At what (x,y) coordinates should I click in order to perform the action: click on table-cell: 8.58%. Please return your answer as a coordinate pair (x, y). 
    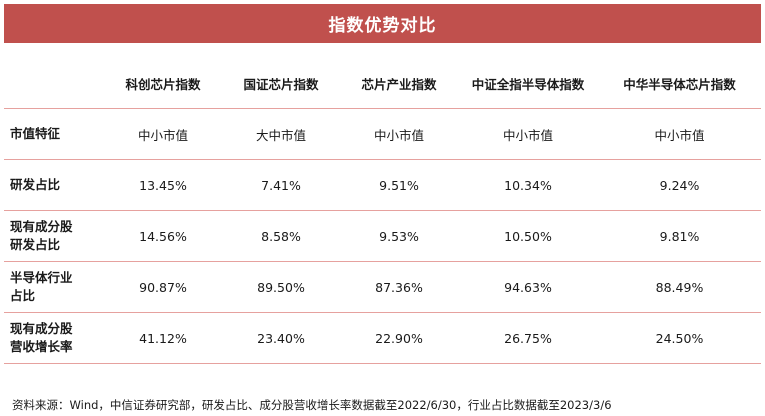
    Looking at the image, I should click on (281, 236).